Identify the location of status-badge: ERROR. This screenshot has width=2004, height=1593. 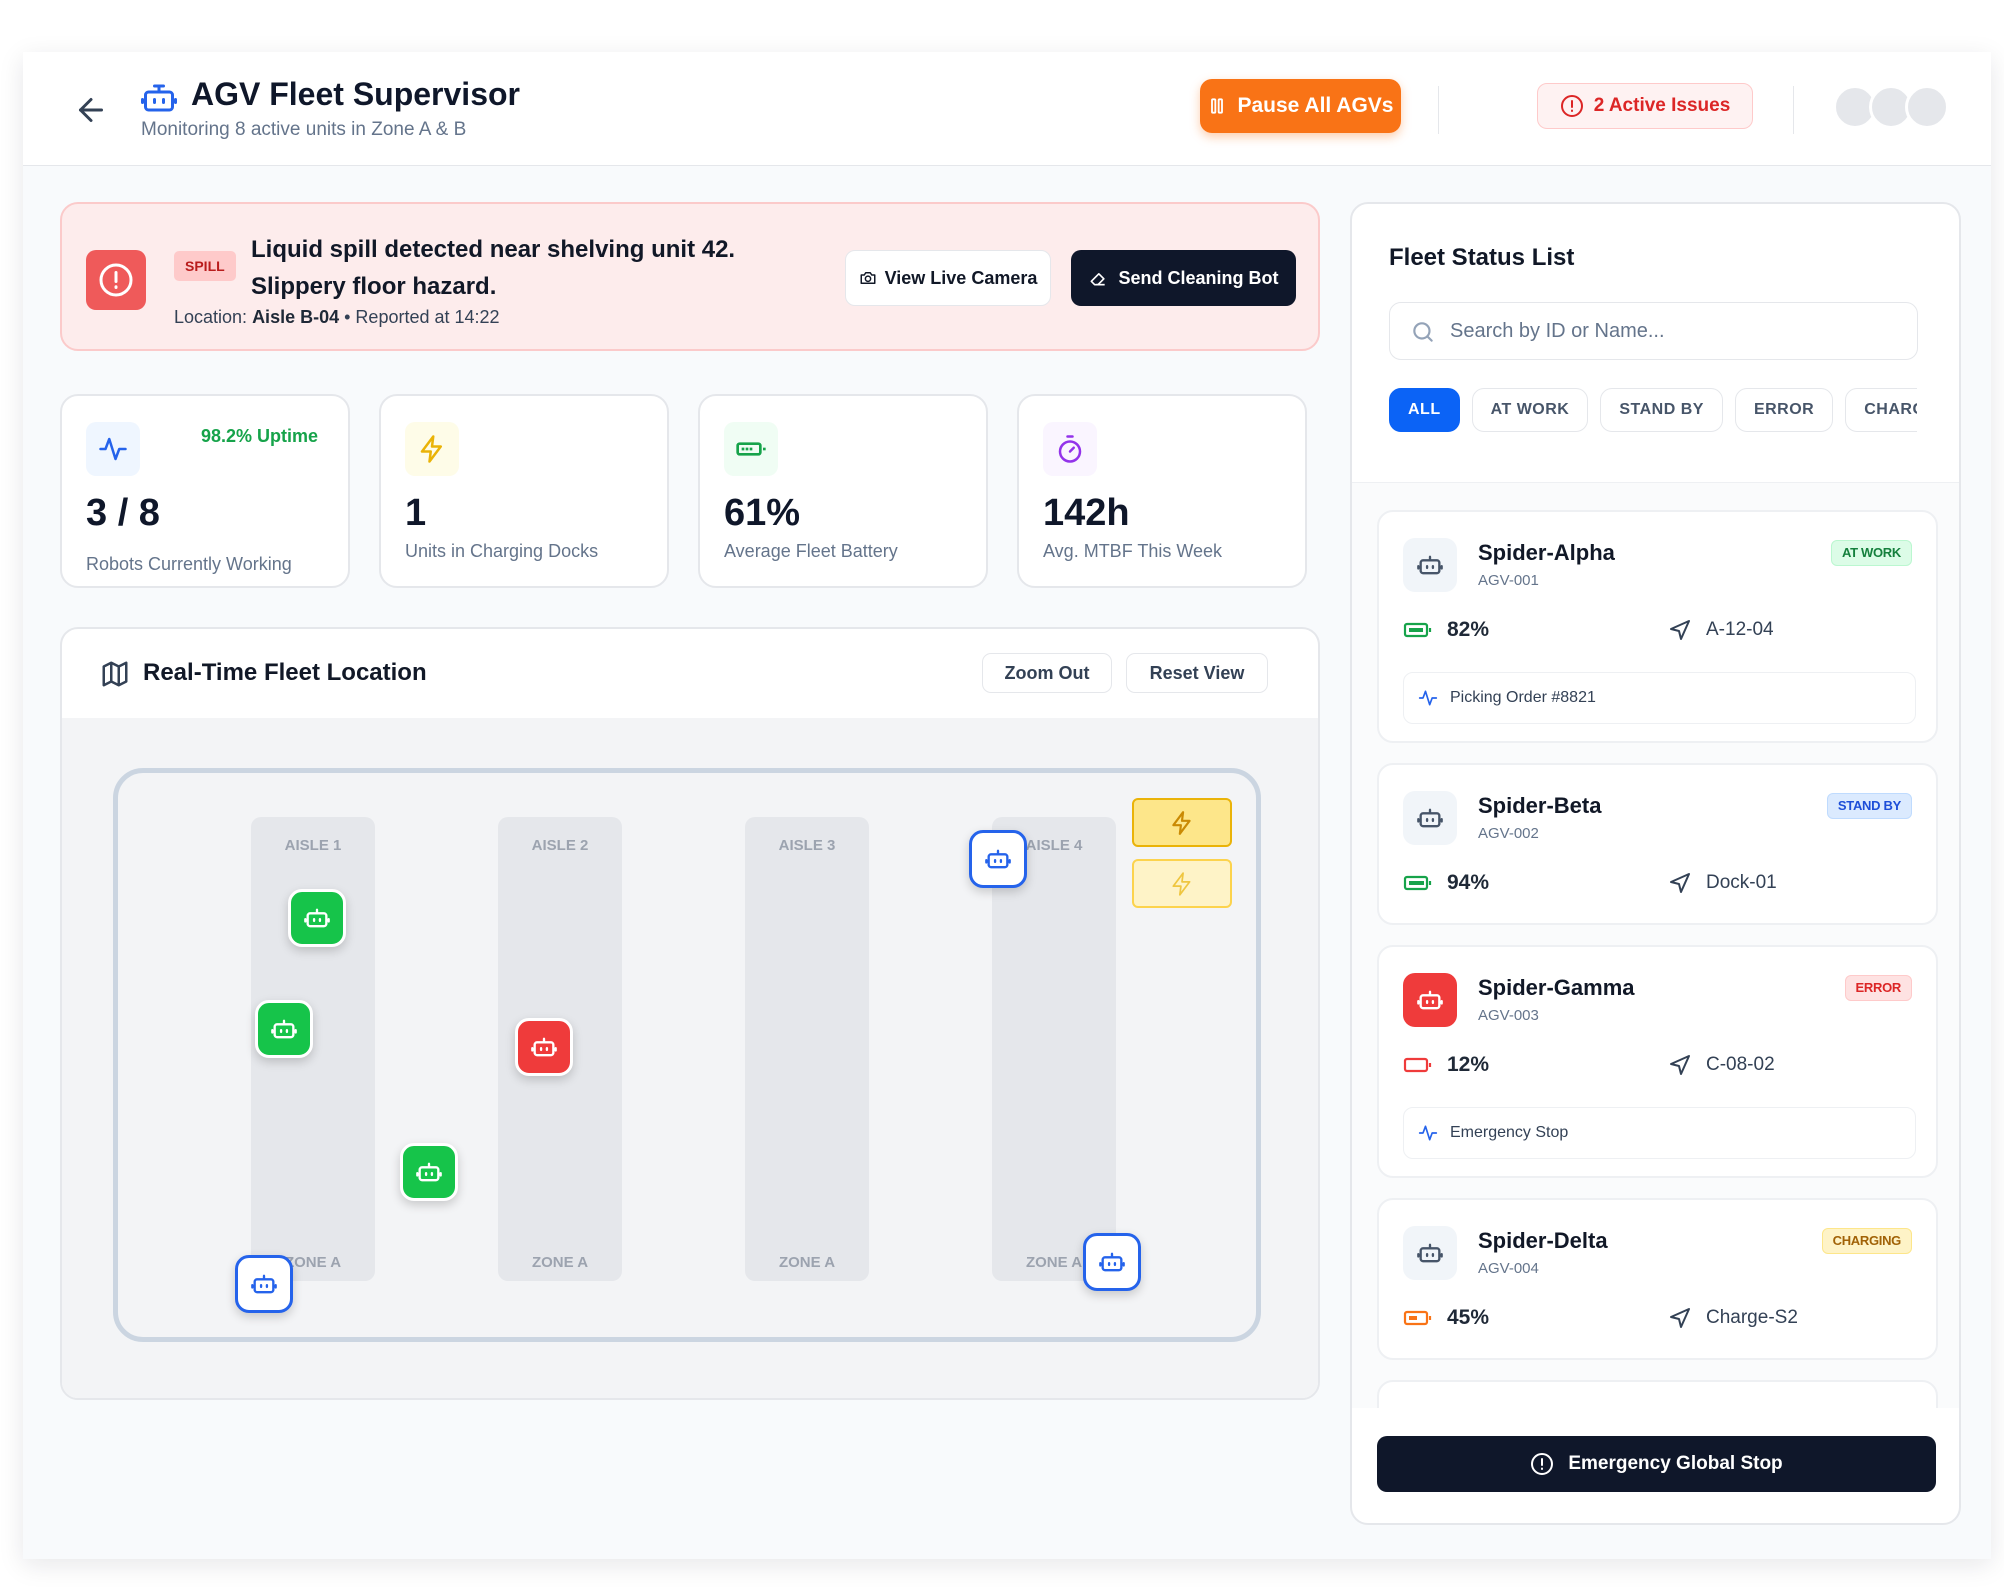
(1878, 988).